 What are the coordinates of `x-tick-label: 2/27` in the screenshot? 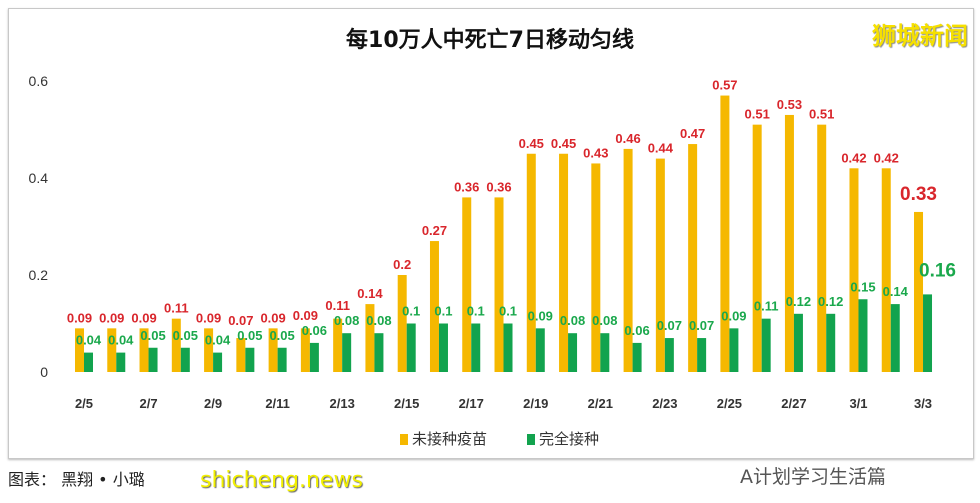 It's located at (793, 403).